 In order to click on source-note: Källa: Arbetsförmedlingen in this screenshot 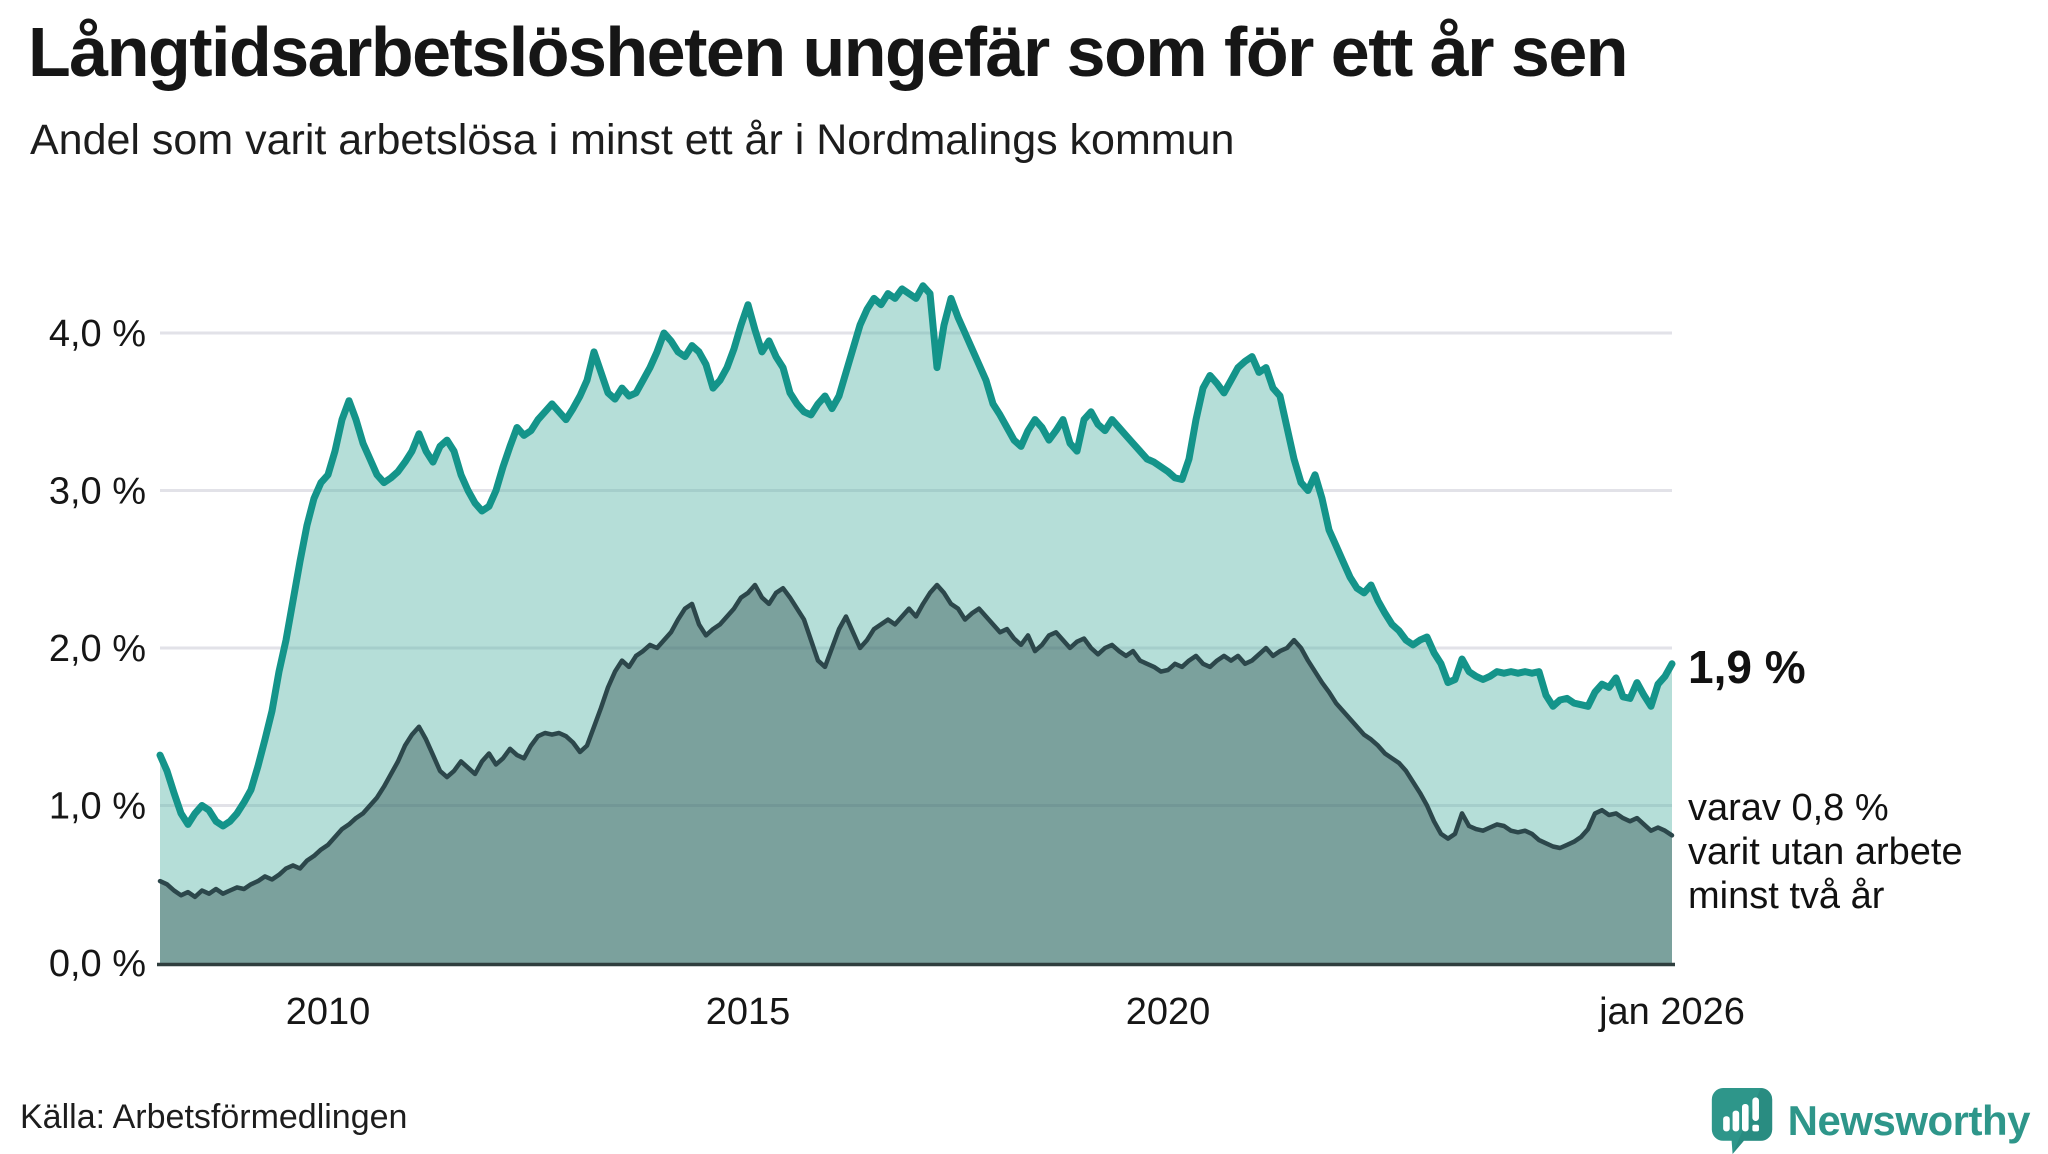, I will do `click(214, 1117)`.